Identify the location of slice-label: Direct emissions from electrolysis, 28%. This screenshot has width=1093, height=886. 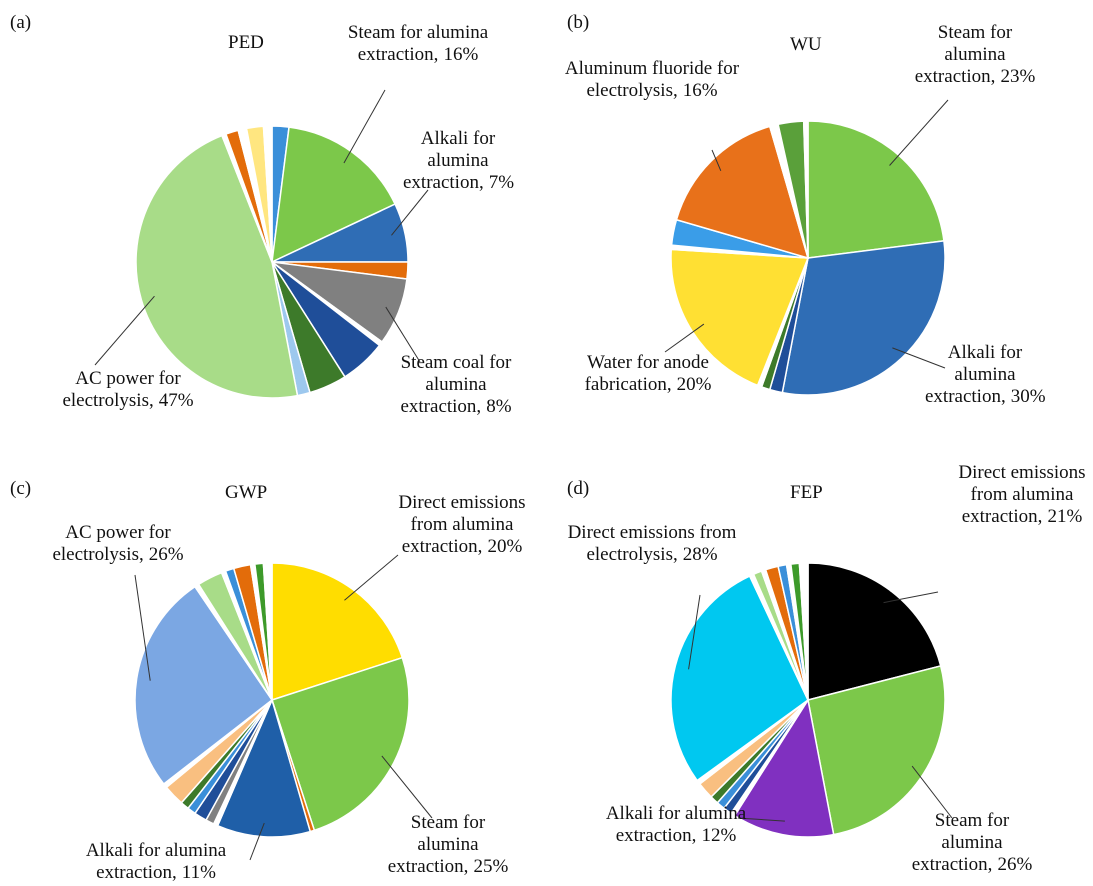
(652, 544).